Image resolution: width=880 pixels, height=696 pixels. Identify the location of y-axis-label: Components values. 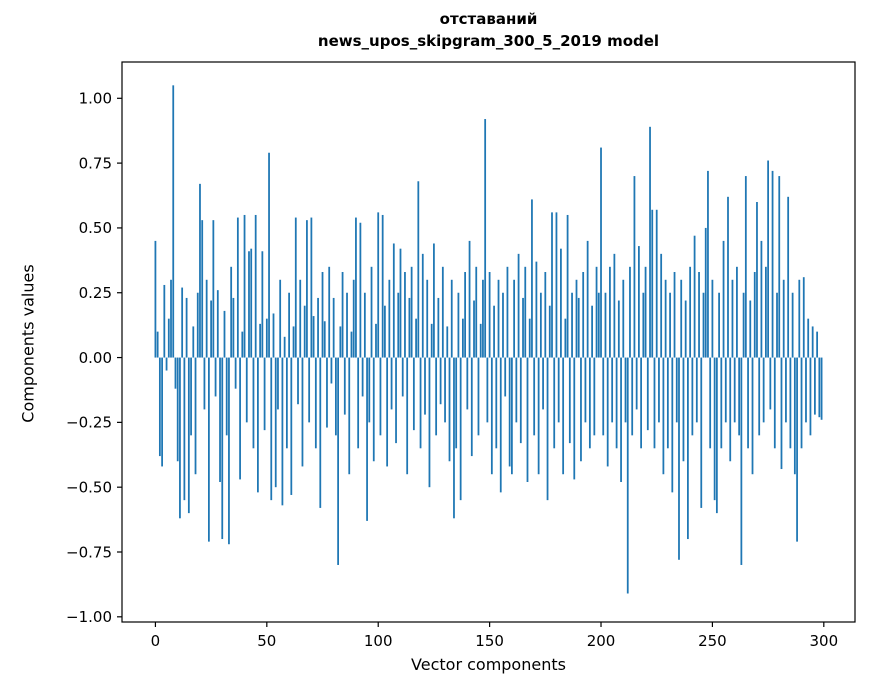
(28, 343).